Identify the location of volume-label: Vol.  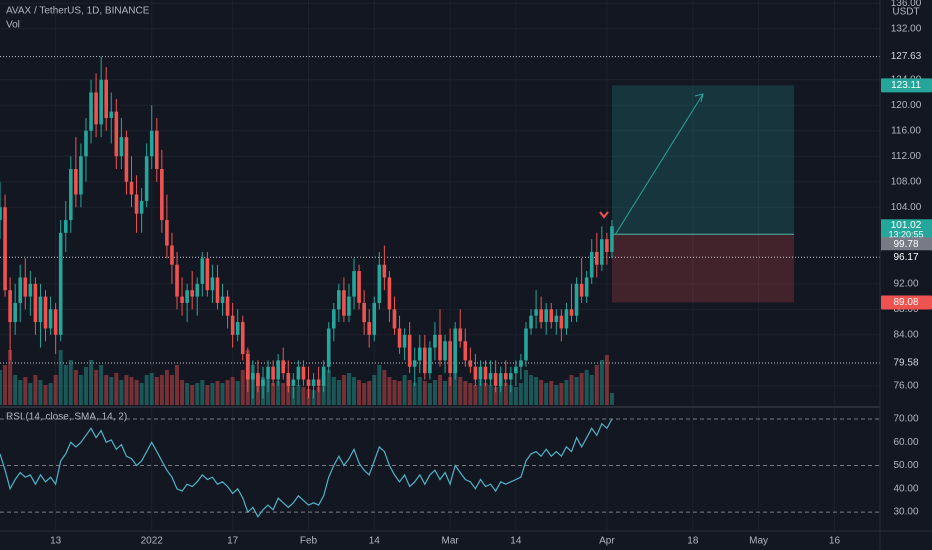
(13, 25).